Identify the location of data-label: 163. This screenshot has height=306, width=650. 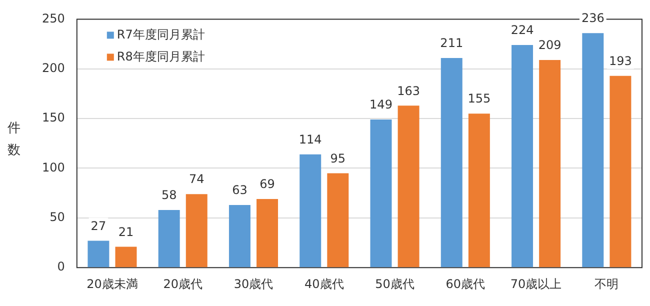
(408, 91).